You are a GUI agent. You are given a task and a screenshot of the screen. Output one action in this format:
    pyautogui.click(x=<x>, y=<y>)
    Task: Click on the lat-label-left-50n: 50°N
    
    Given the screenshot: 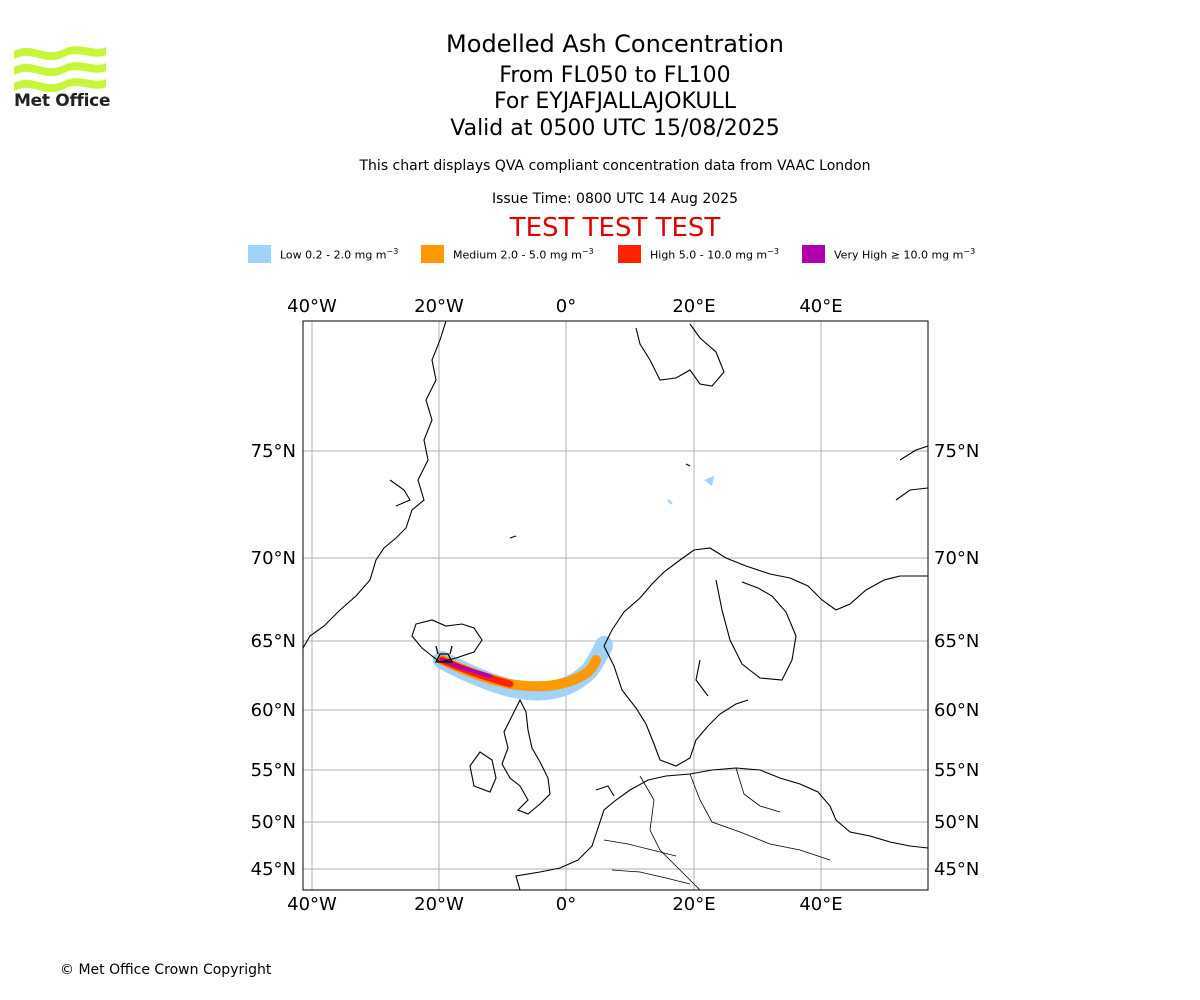 What is the action you would take?
    pyautogui.click(x=273, y=822)
    